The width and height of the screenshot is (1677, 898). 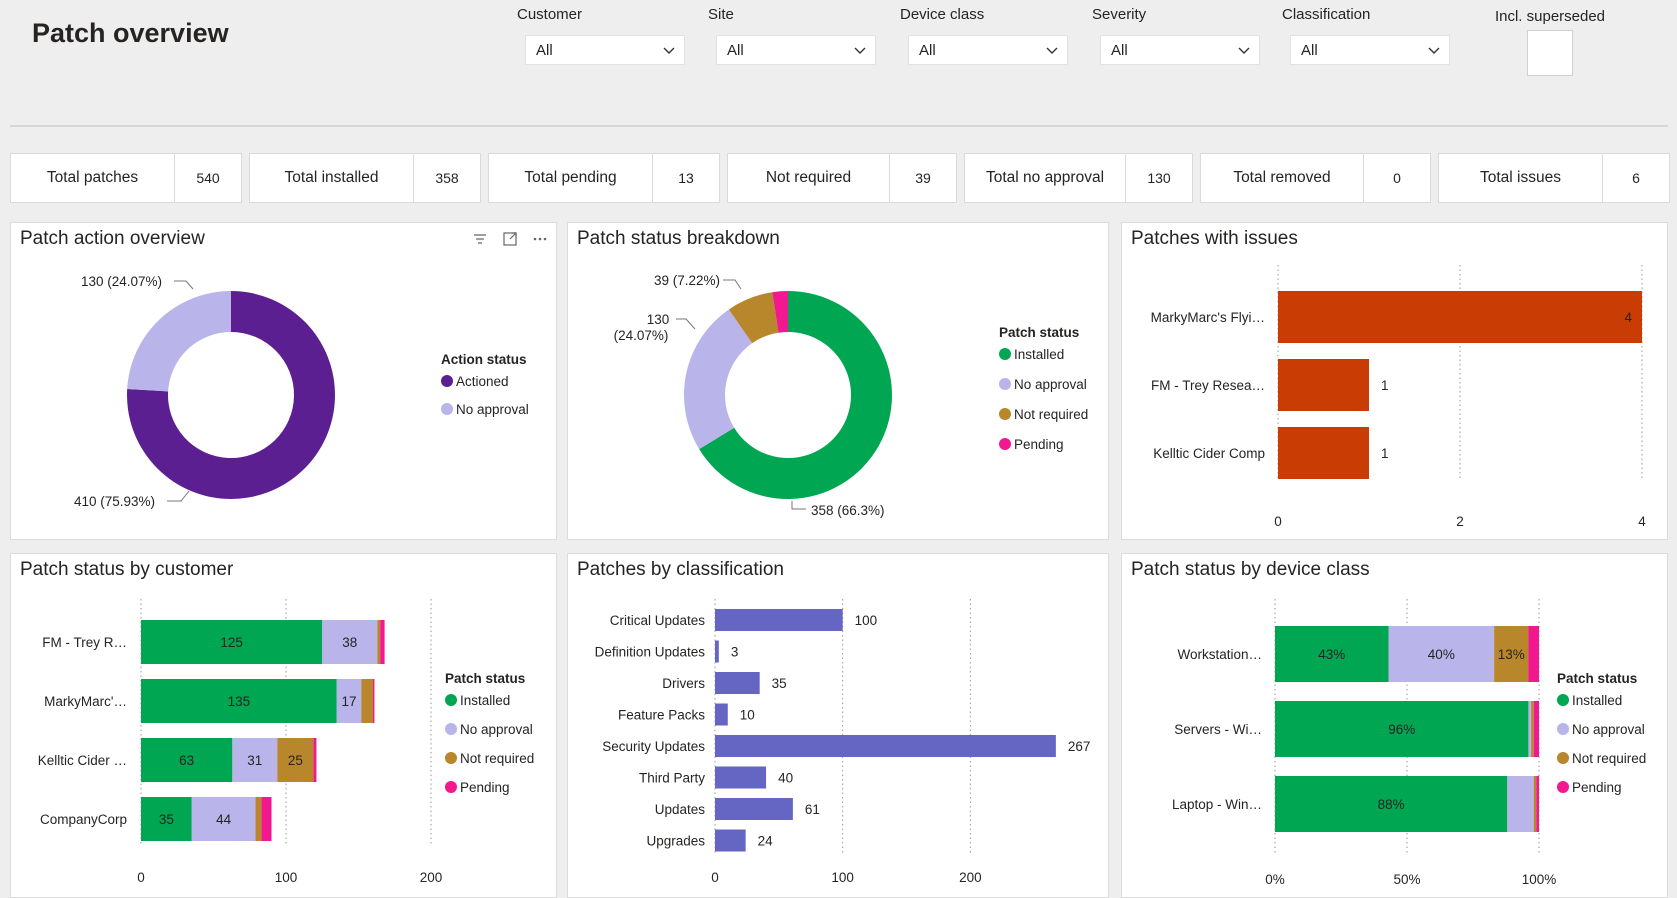 I want to click on kpi-card: Not required 39, so click(x=842, y=178).